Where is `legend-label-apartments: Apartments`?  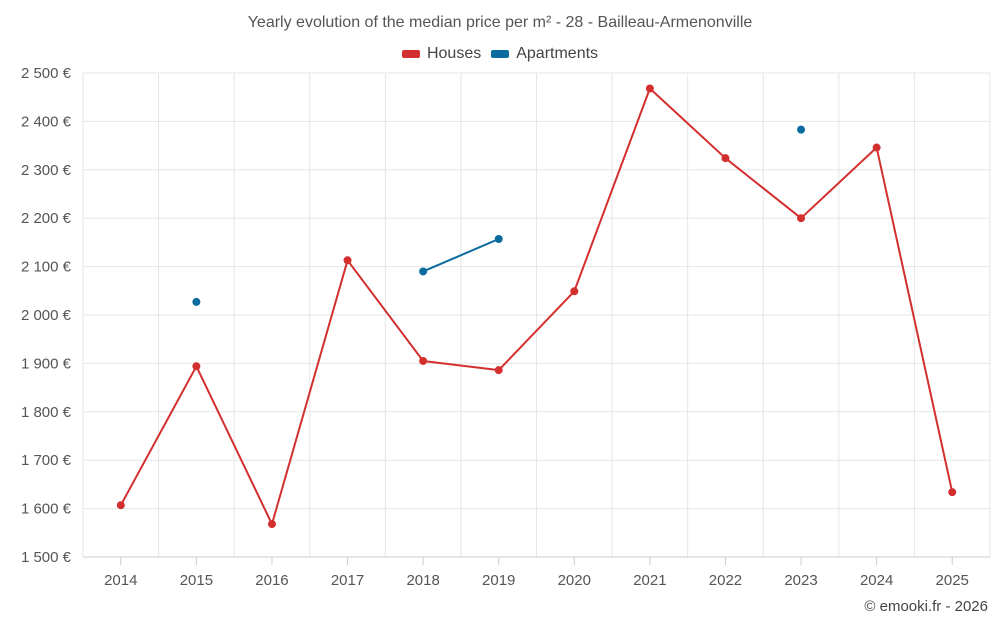
legend-label-apartments: Apartments is located at coordinates (557, 53).